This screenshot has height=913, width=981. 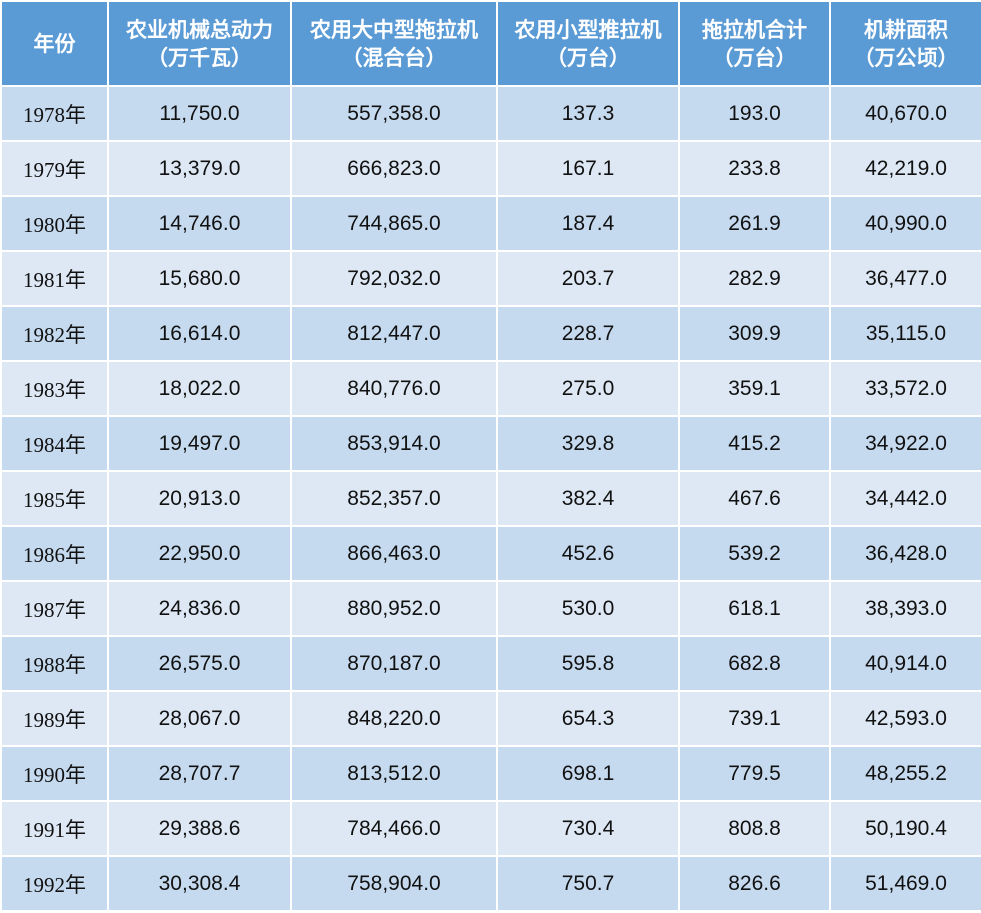 What do you see at coordinates (394, 43) in the screenshot?
I see `column-header: 农用大中型拖拉机 （混合台）` at bounding box center [394, 43].